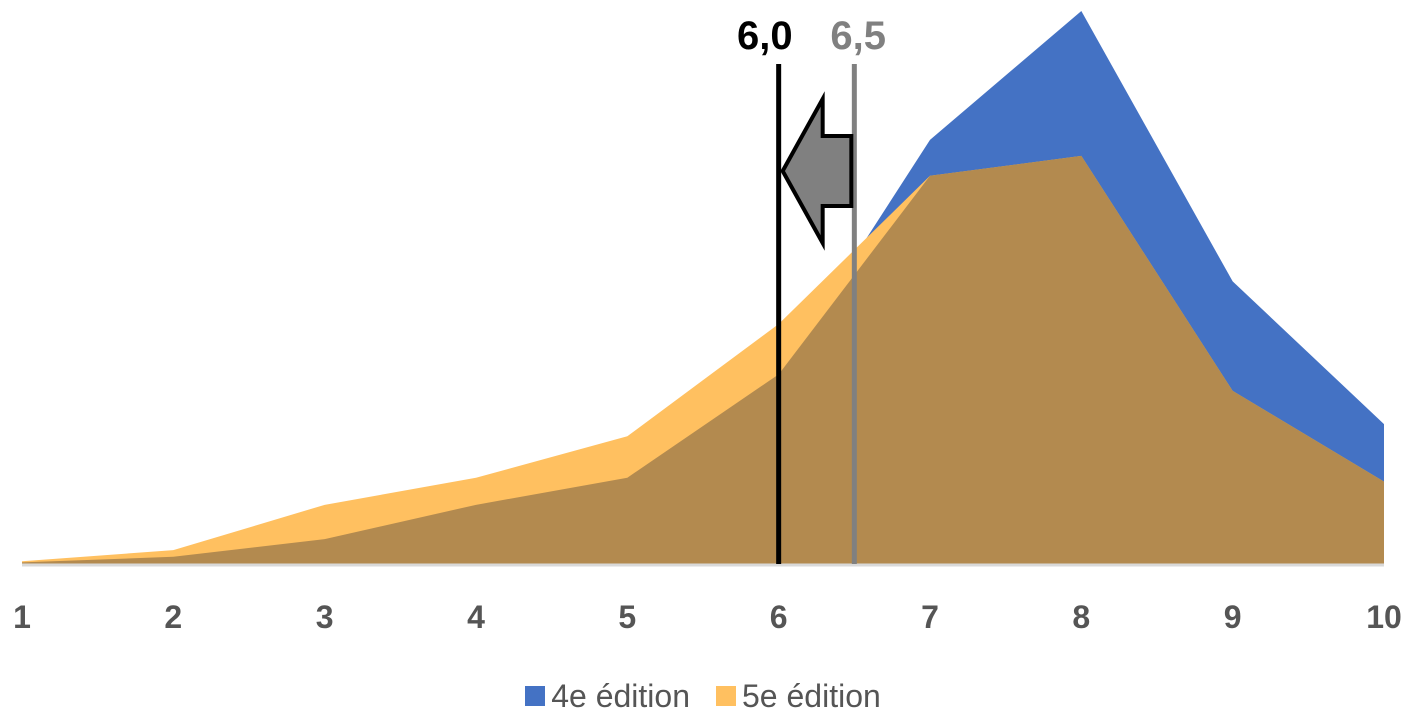 This screenshot has width=1406, height=716. I want to click on legend-item-5e: 5e édition, so click(798, 696).